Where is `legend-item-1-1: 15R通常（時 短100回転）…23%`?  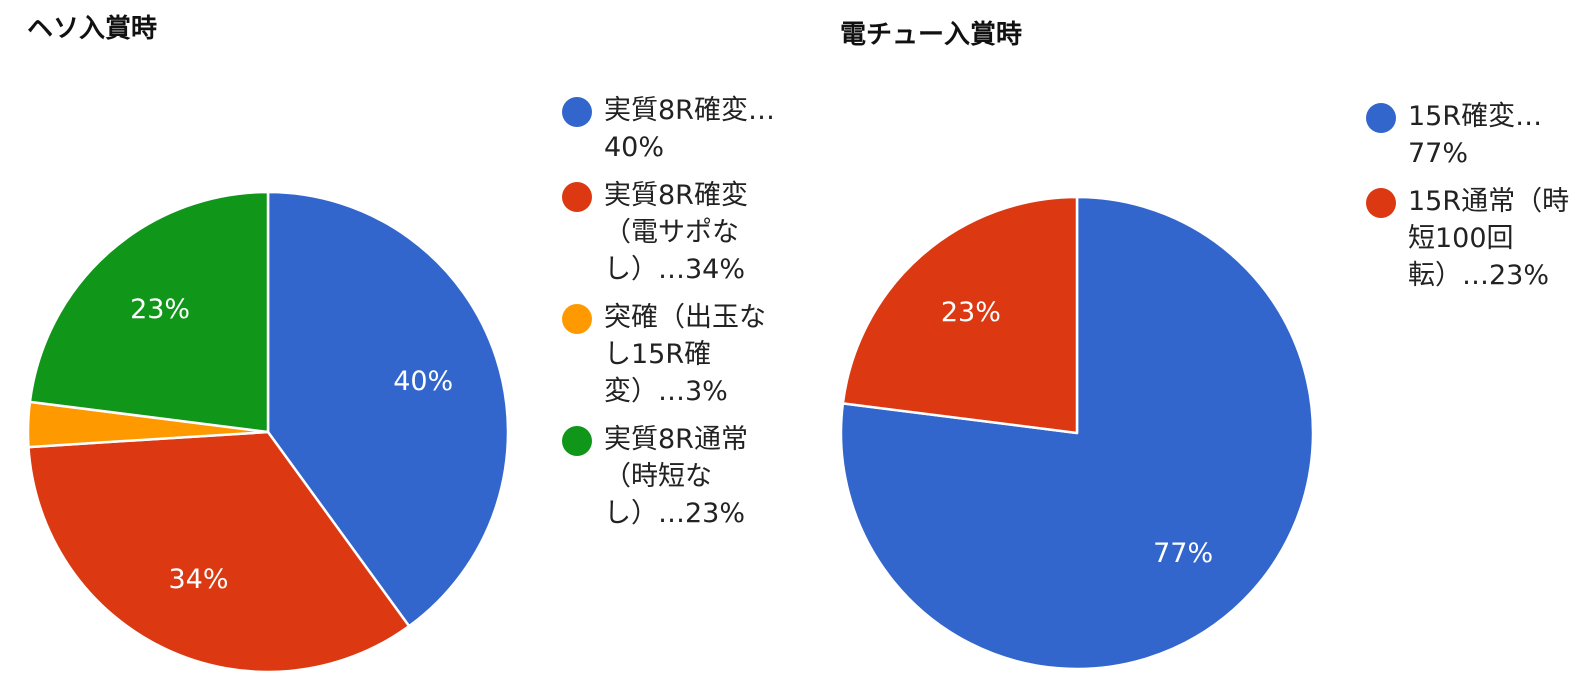
legend-item-1-1: 15R通常（時 短100回転）…23% is located at coordinates (1478, 238).